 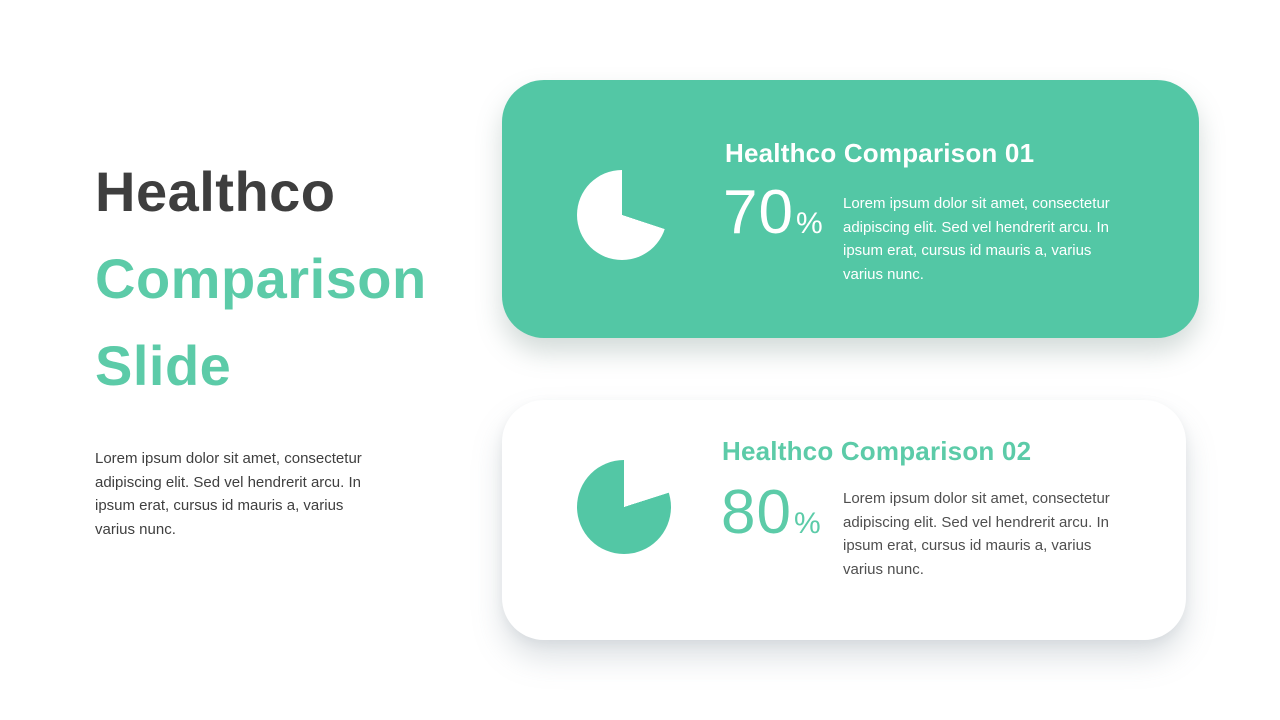 What do you see at coordinates (877, 451) in the screenshot?
I see `card-2-title: Healthco Comparison 02` at bounding box center [877, 451].